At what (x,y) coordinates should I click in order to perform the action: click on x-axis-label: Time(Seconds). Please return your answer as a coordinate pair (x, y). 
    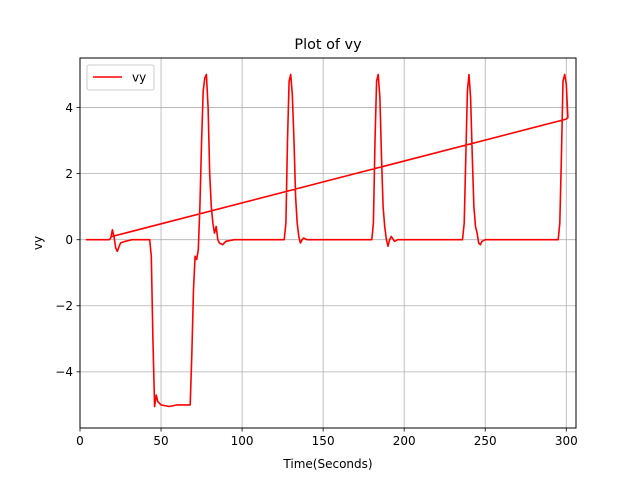
    Looking at the image, I should click on (327, 464).